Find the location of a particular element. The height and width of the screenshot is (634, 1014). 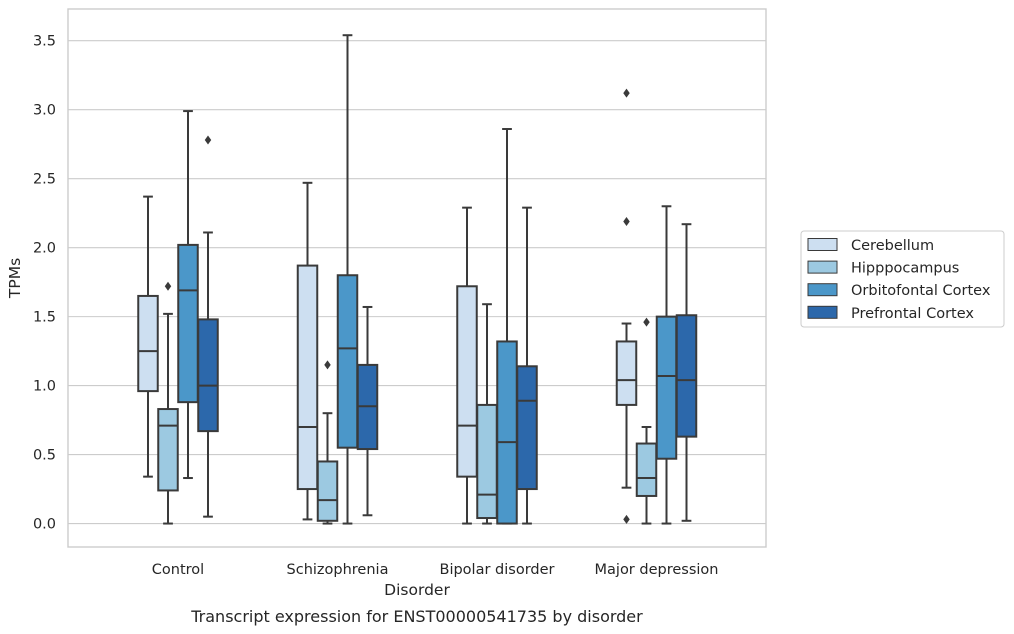

y-tick-label: 0.0 is located at coordinates (44, 525).